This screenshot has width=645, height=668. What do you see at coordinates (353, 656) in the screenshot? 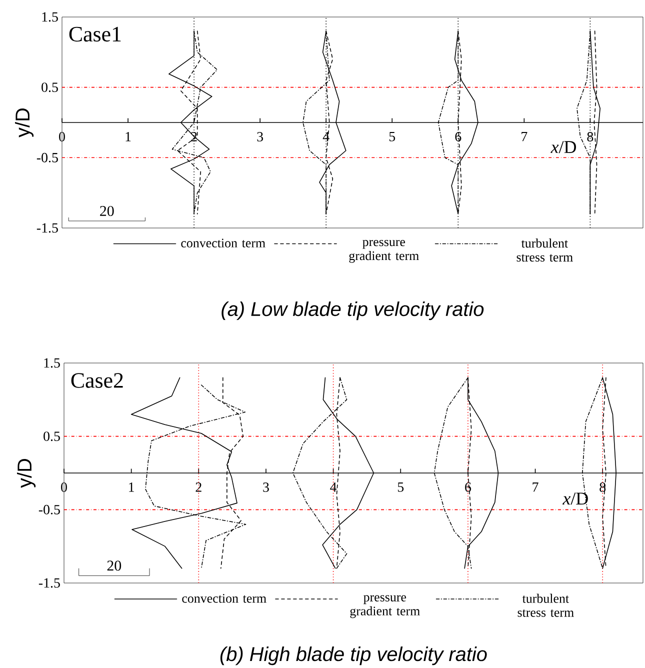
I see `text: (b) High blade tip velocity ratio` at bounding box center [353, 656].